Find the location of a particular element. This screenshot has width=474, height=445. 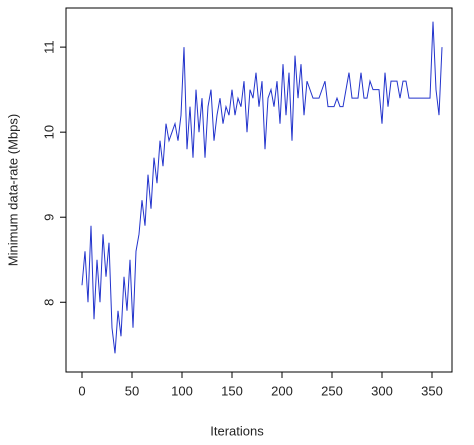

y-tick-label: 11 is located at coordinates (48, 47).